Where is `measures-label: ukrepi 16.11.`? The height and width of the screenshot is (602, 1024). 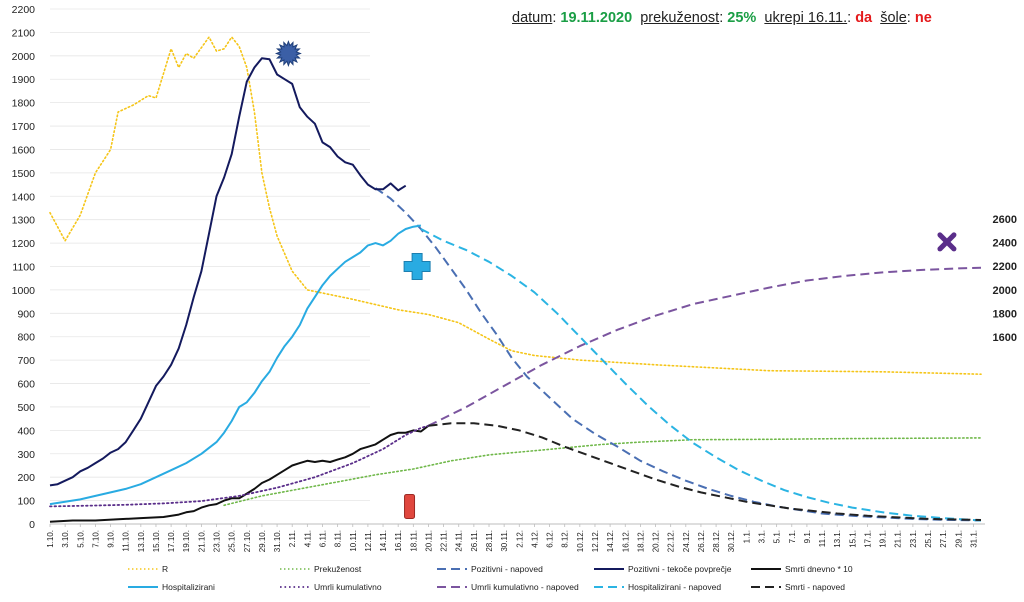
measures-label: ukrepi 16.11. is located at coordinates (806, 18).